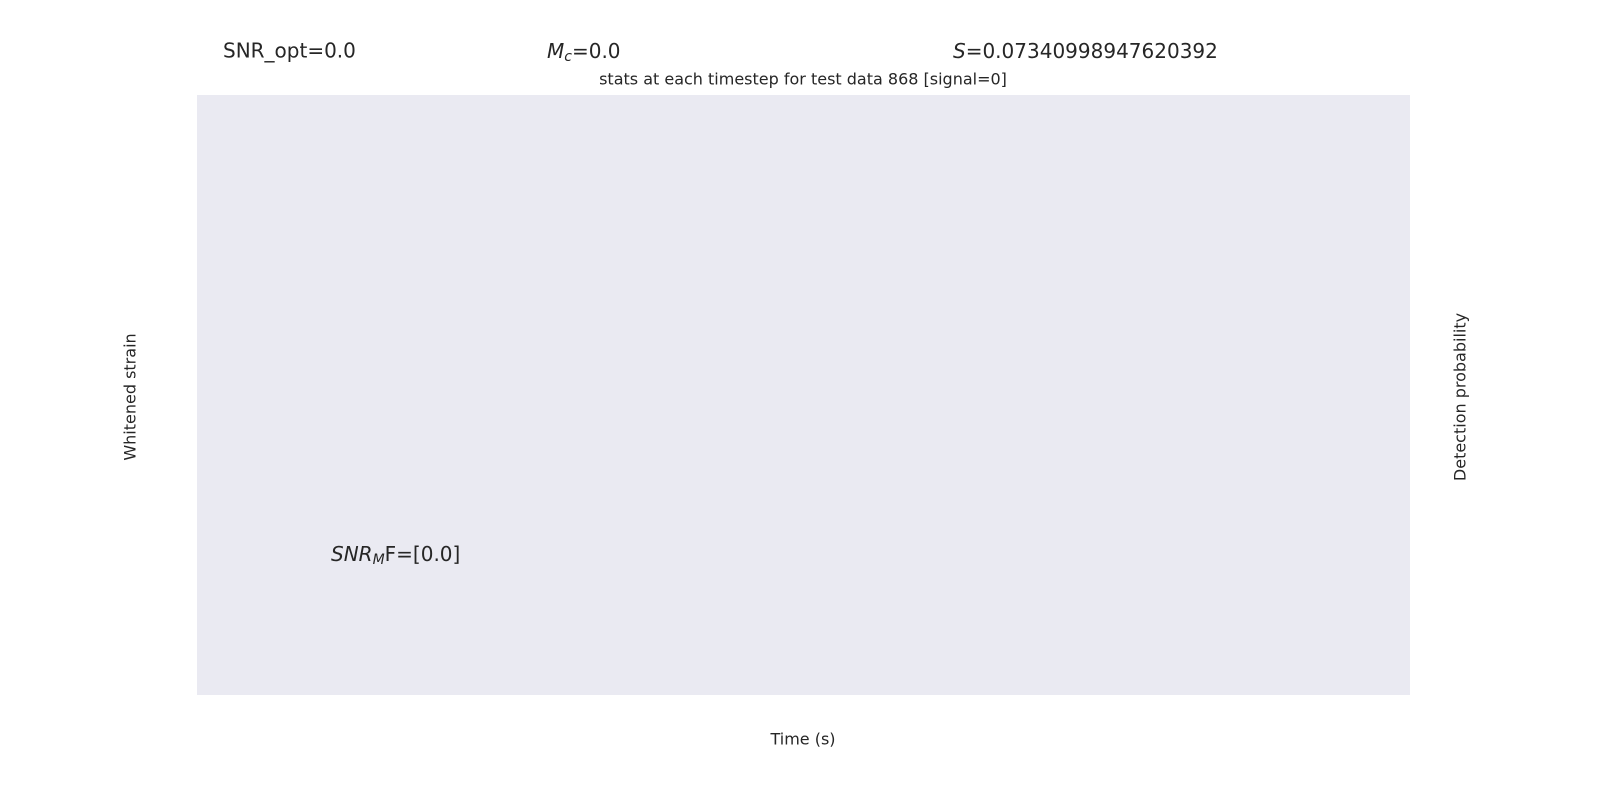 The image size is (1600, 800). What do you see at coordinates (596, 51) in the screenshot?
I see `mc-text: =0.0` at bounding box center [596, 51].